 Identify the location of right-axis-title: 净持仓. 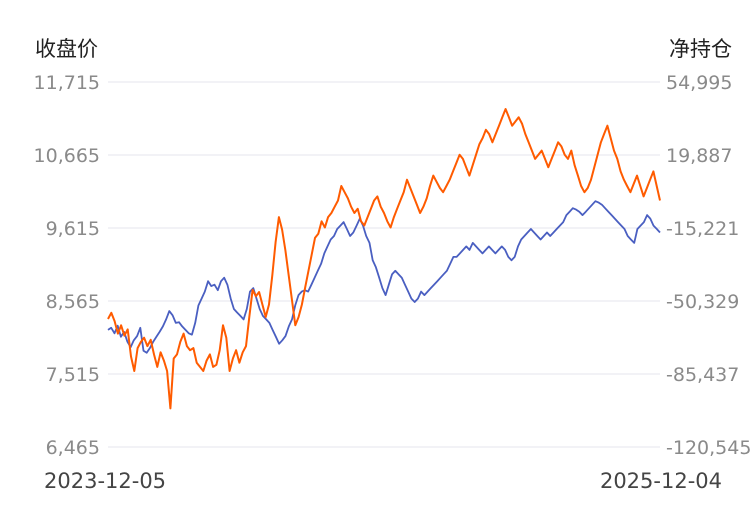
(700, 49).